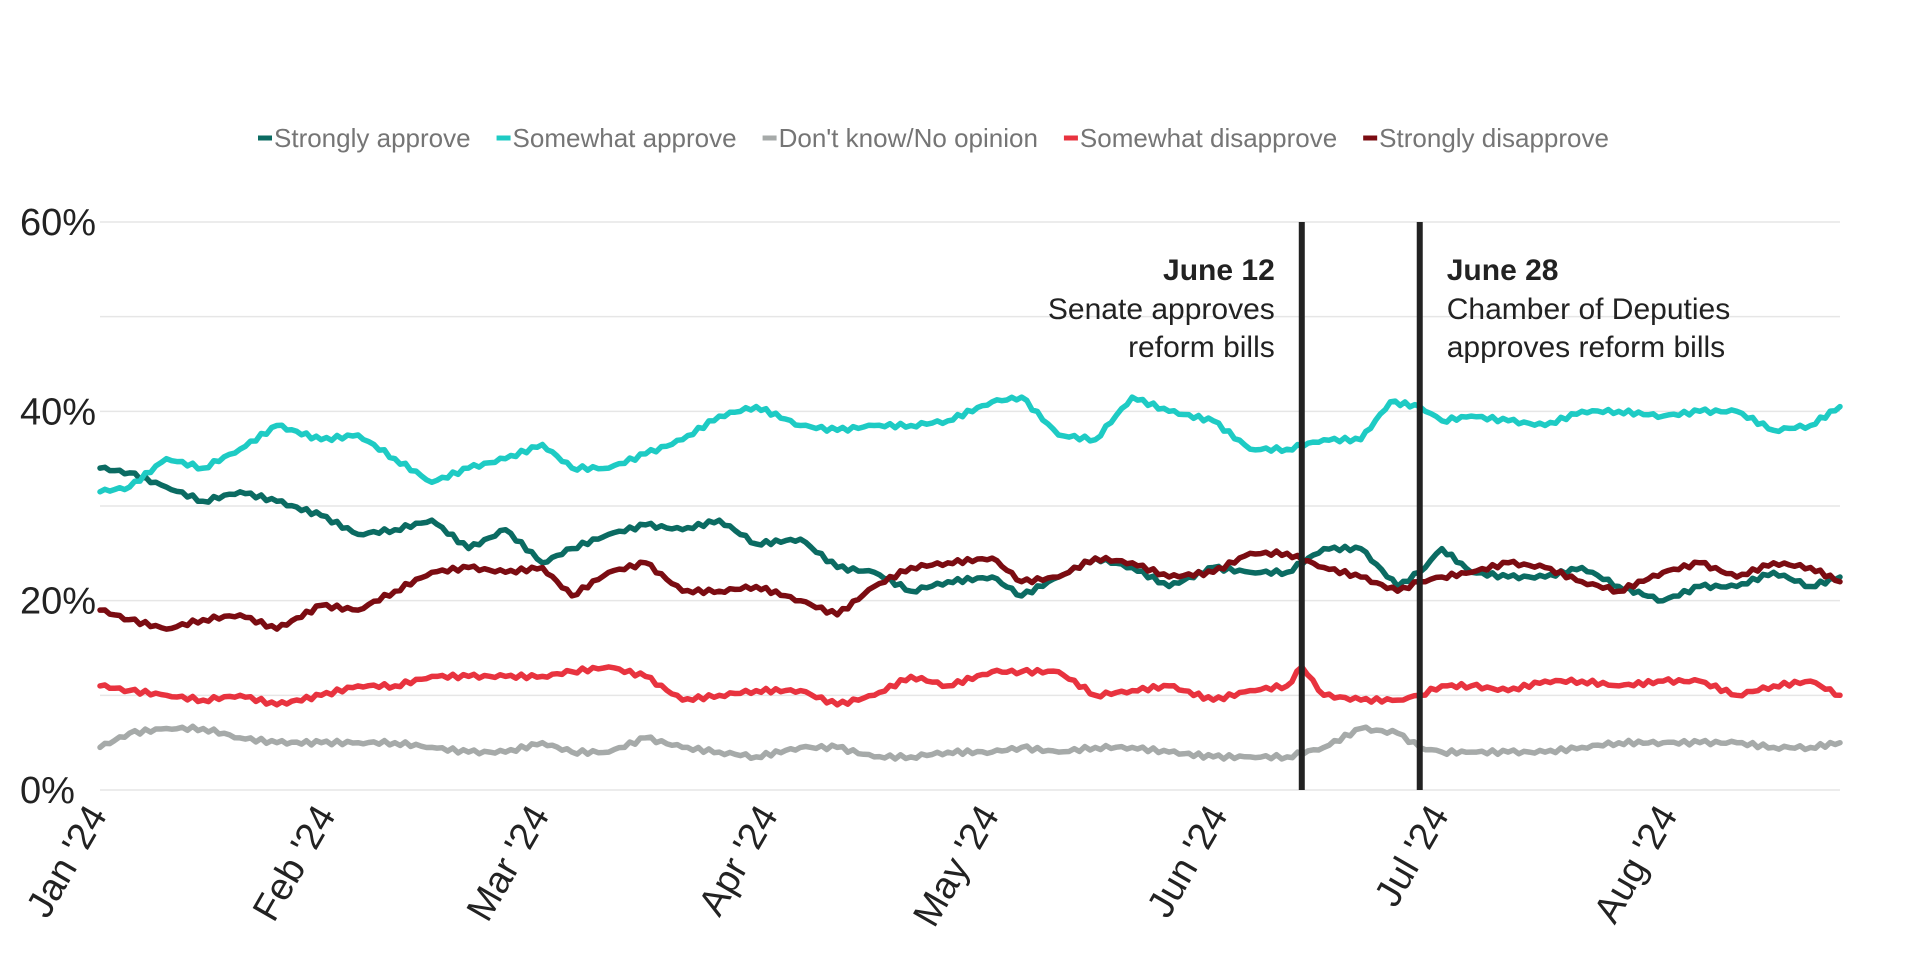 The image size is (1920, 960). I want to click on y-tick-label: 0%, so click(47, 791).